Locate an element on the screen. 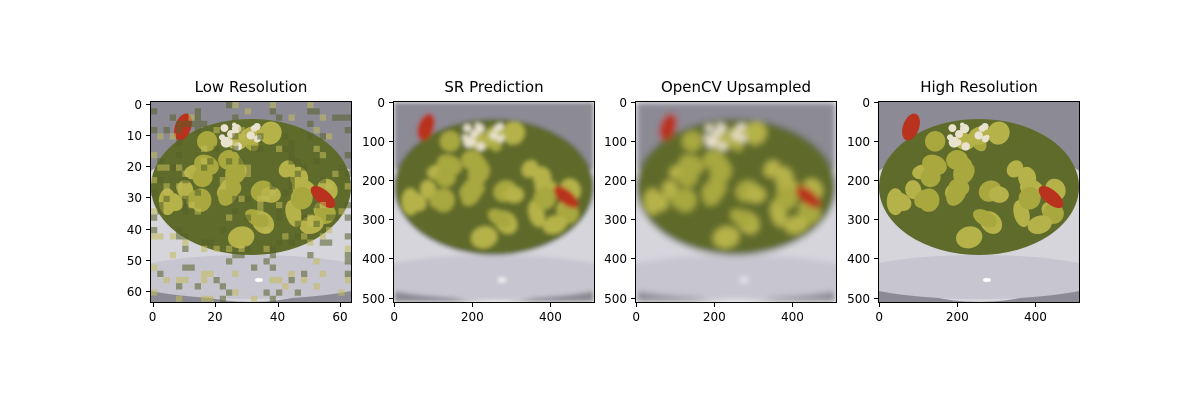 Image resolution: width=1200 pixels, height=400 pixels. y-tick-label: 20 is located at coordinates (134, 167).